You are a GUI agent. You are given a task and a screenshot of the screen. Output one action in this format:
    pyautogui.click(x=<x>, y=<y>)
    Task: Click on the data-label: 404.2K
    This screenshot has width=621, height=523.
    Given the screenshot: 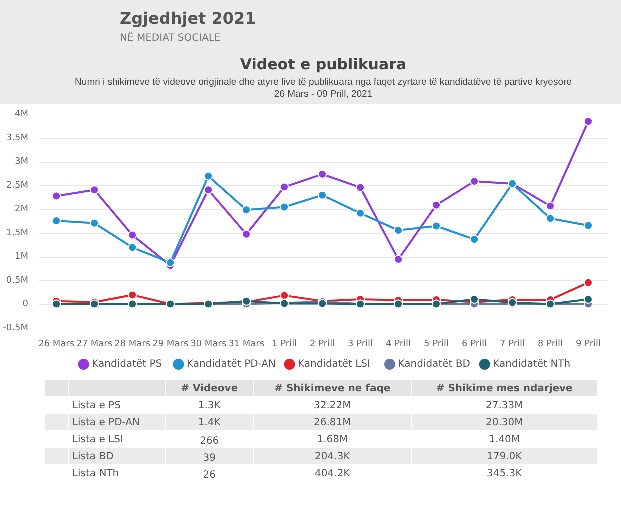 What is the action you would take?
    pyautogui.click(x=333, y=474)
    